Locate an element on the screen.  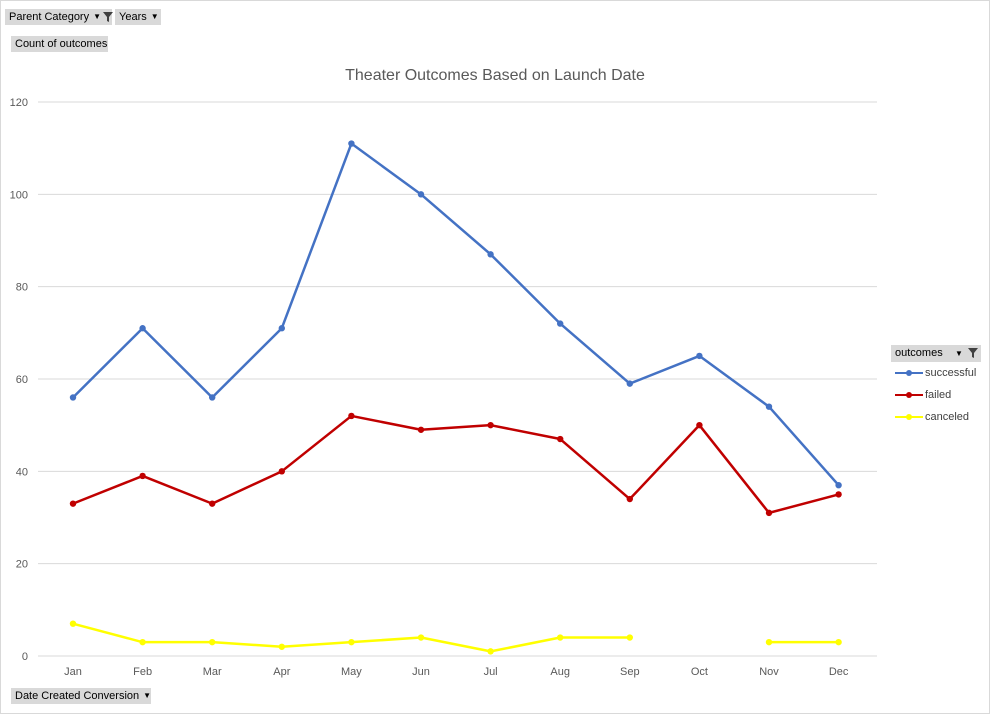
x-tick-label: Mar is located at coordinates (212, 672).